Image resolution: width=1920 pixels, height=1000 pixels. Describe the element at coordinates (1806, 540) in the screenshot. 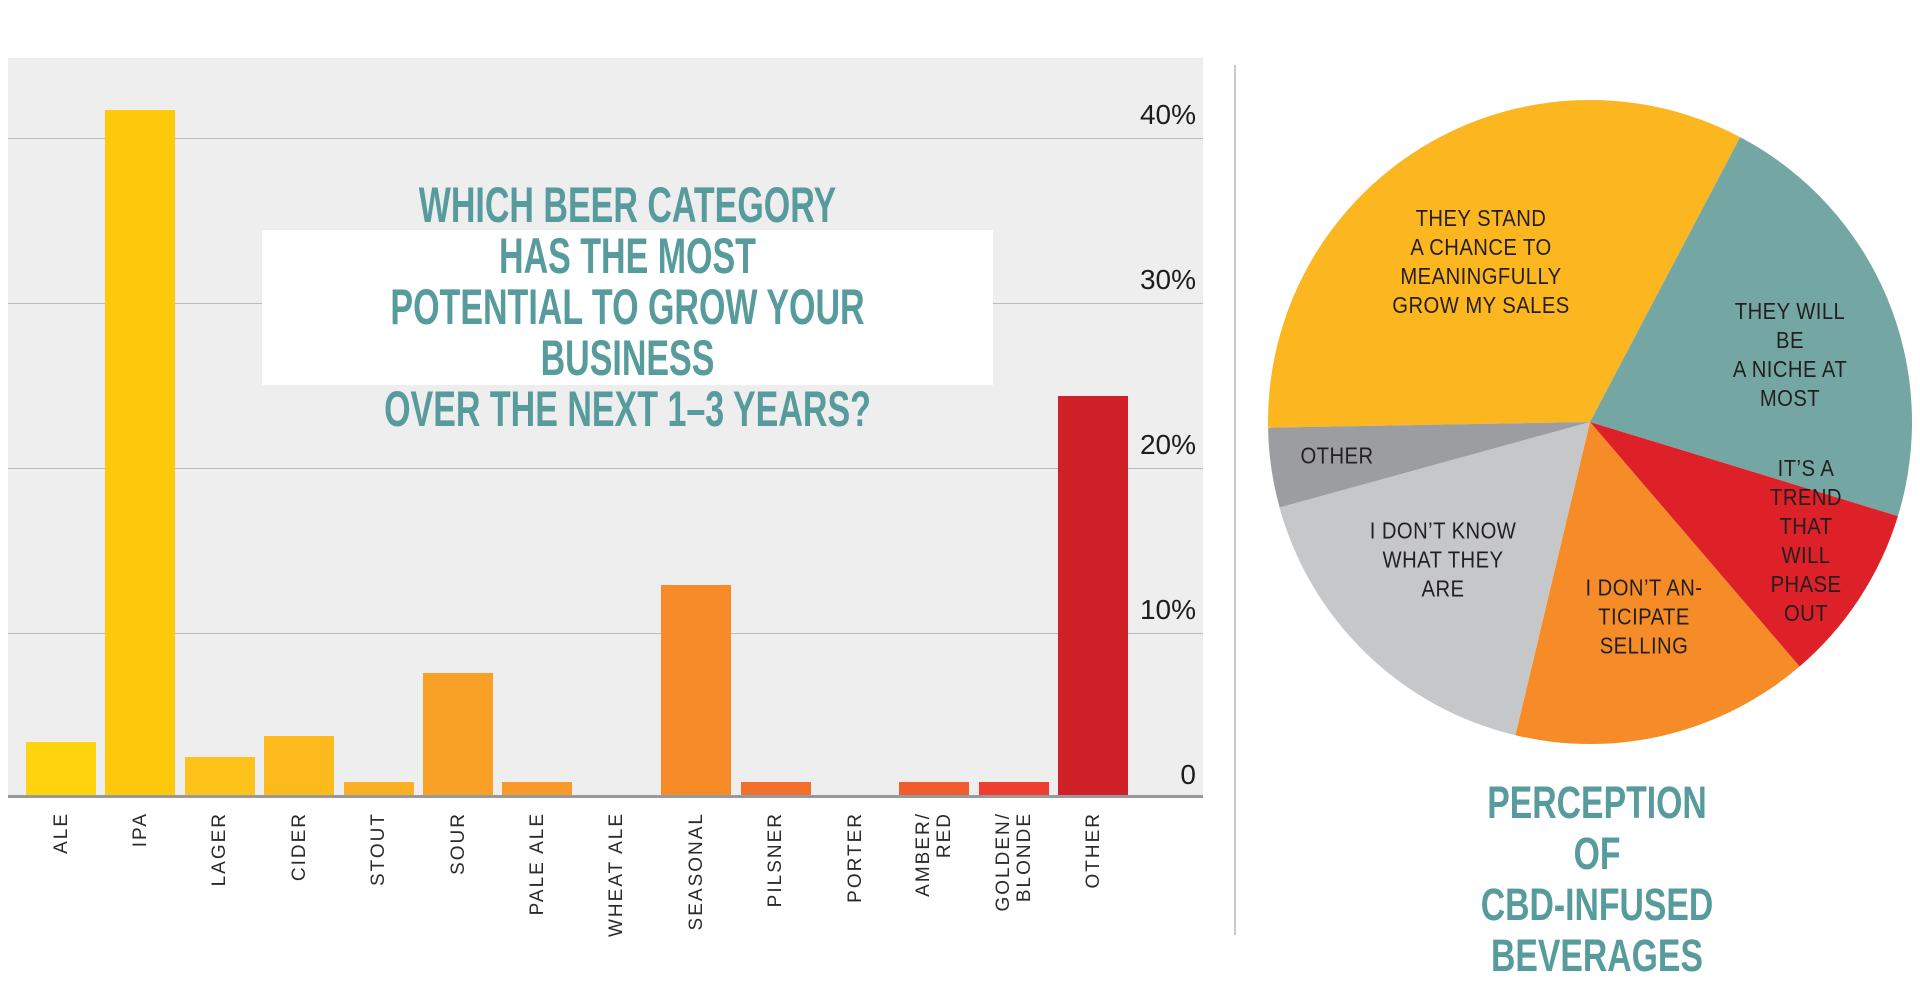

I see `pie-label-it-s-a-trend: IT’S A TREND THAT WILL PHASE OUT` at that location.